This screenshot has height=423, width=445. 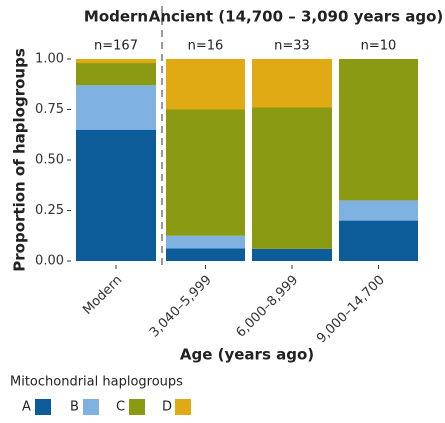 I want to click on x-tick-label: 3,040–5,999, so click(x=181, y=307).